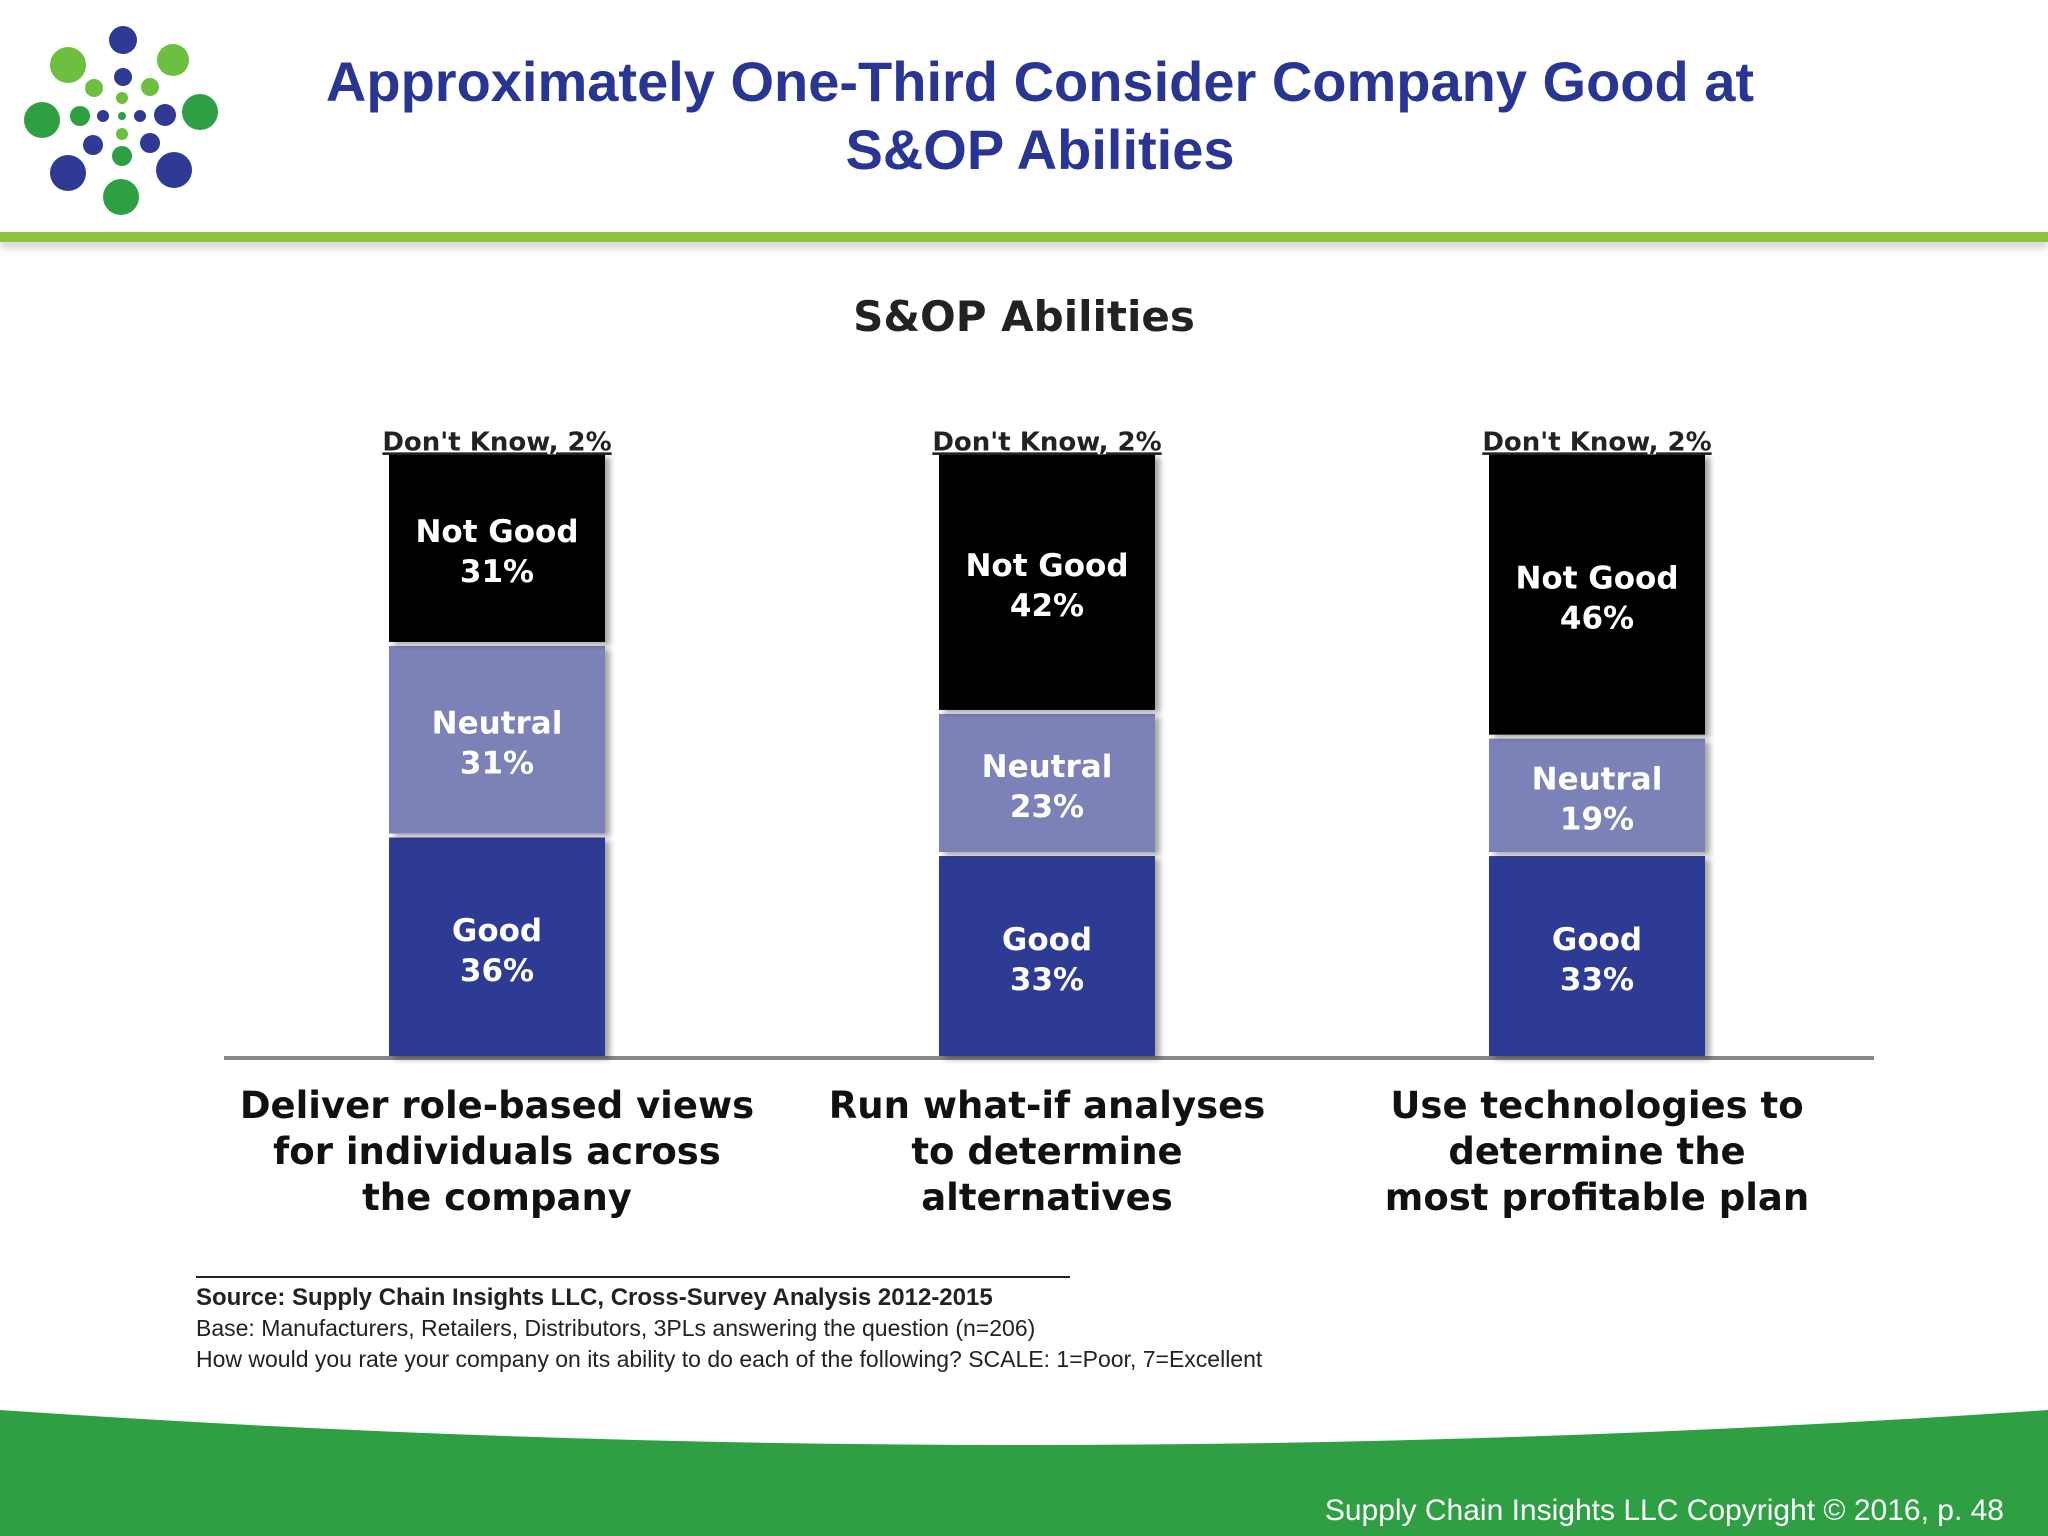  I want to click on bar-label-value: 23%, so click(1047, 807).